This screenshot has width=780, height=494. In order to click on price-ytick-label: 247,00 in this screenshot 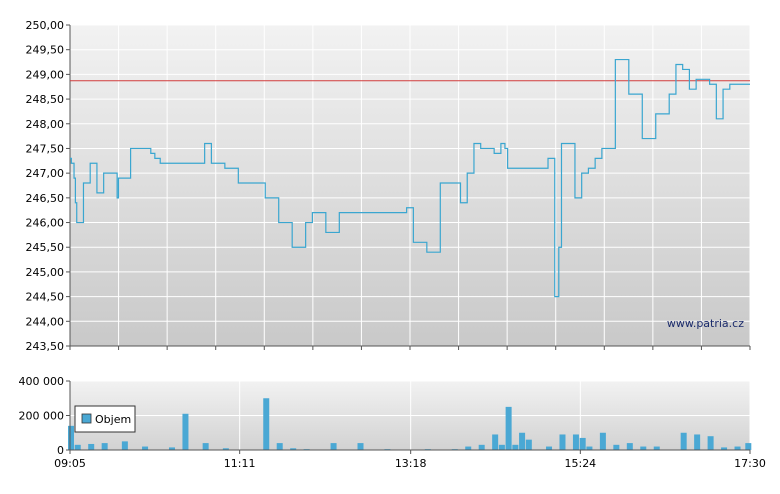, I will do `click(45, 173)`.